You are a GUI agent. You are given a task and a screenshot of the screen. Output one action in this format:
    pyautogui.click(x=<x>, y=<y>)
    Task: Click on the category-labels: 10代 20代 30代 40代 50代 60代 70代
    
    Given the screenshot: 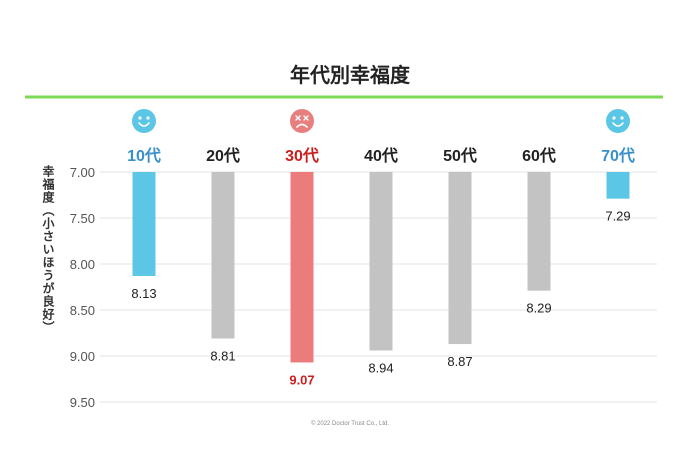 What is the action you would take?
    pyautogui.click(x=381, y=155)
    